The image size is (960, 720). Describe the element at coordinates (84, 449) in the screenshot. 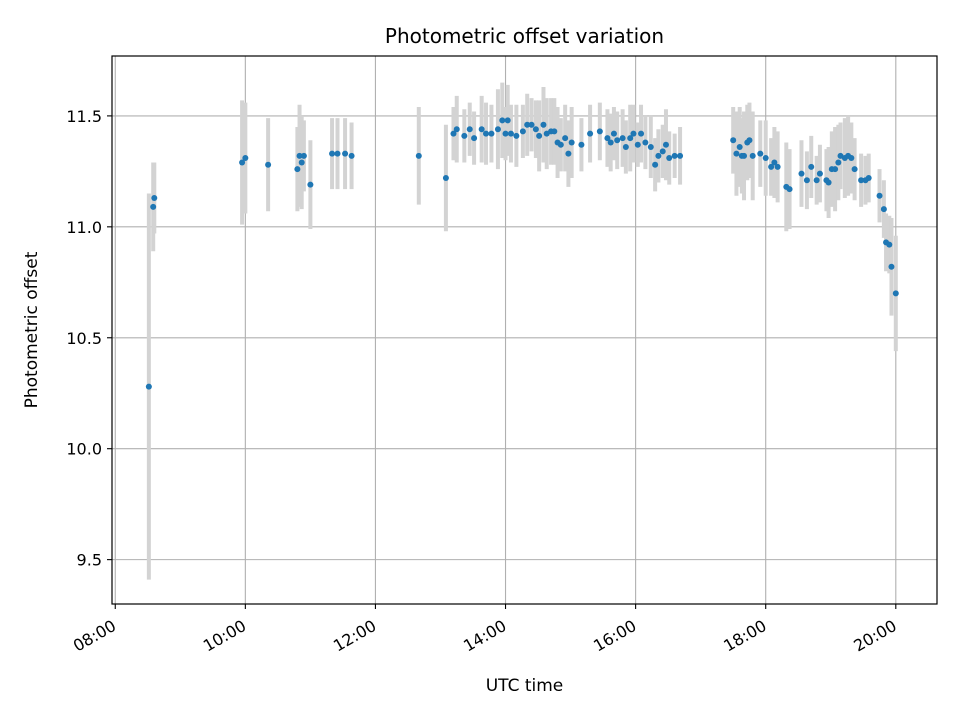

I see `y-tick-label: 10.0` at that location.